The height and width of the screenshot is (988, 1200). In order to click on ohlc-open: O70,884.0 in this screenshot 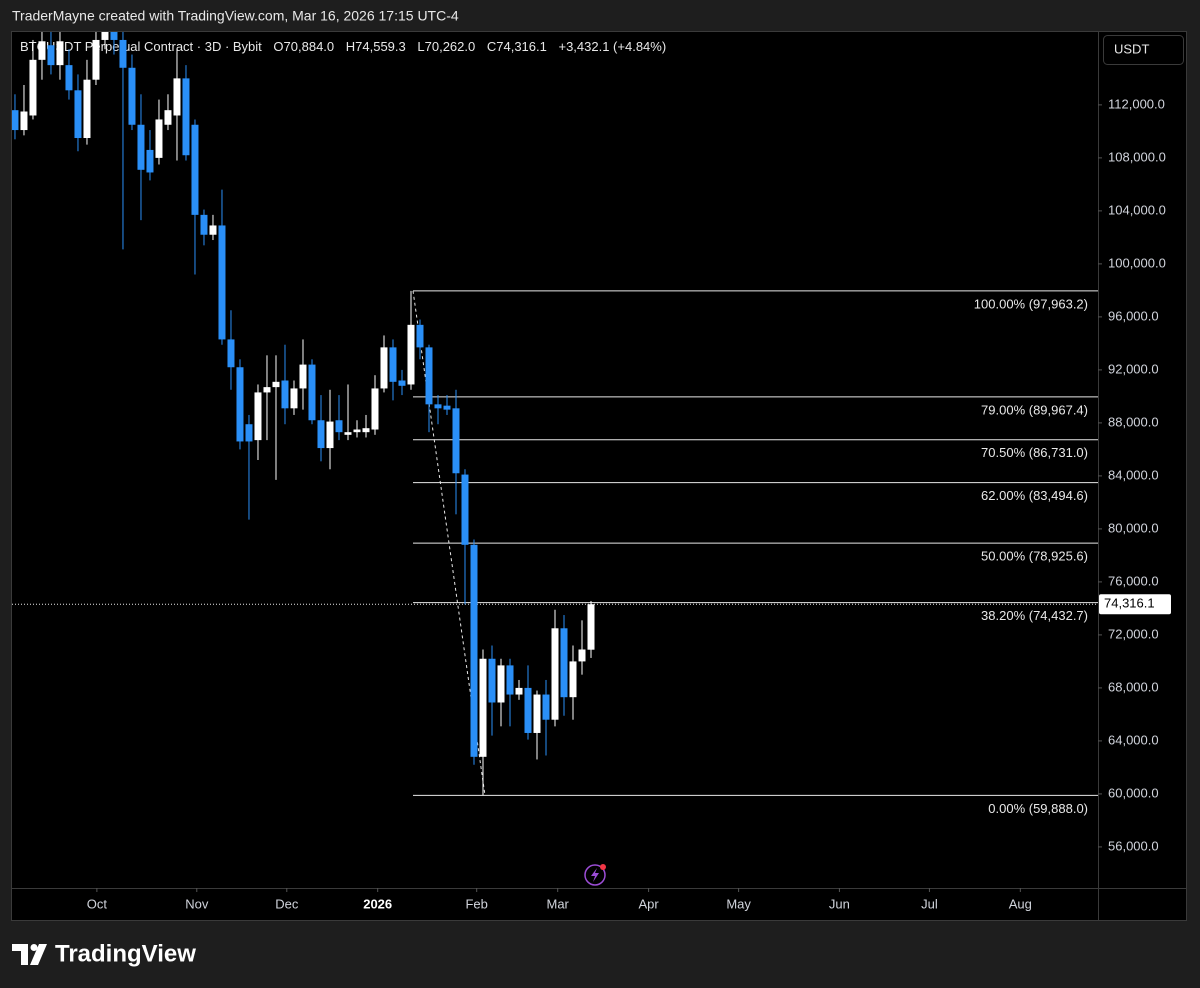, I will do `click(303, 46)`.